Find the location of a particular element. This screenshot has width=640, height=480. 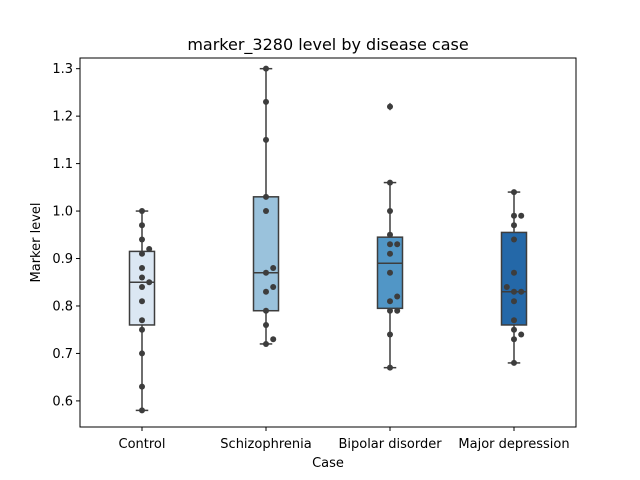

iqr-box is located at coordinates (514, 278).